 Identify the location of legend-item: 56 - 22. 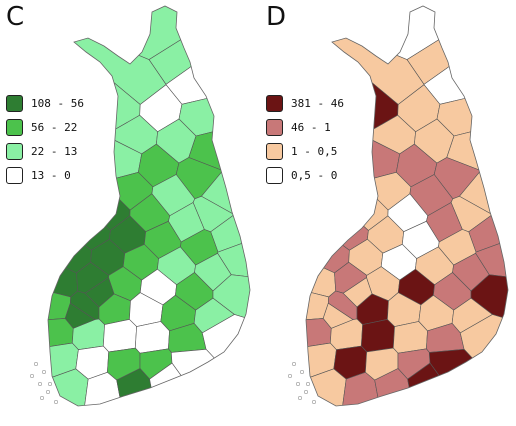
(45, 127).